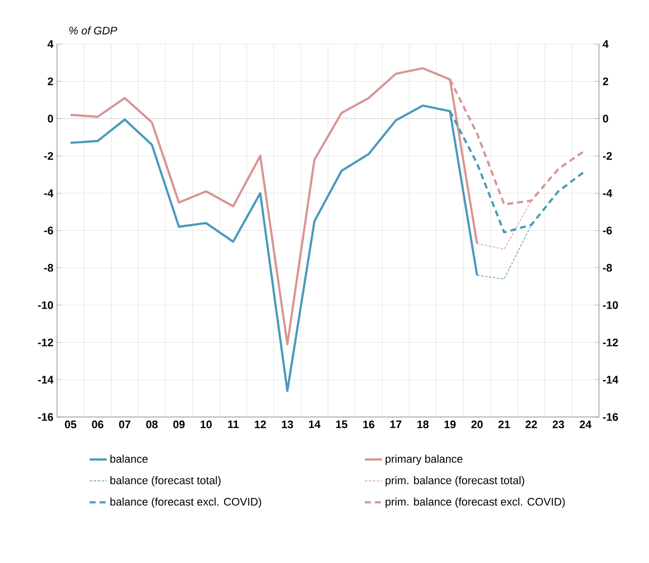 This screenshot has height=563, width=649. I want to click on x-tick-label: 06, so click(98, 424).